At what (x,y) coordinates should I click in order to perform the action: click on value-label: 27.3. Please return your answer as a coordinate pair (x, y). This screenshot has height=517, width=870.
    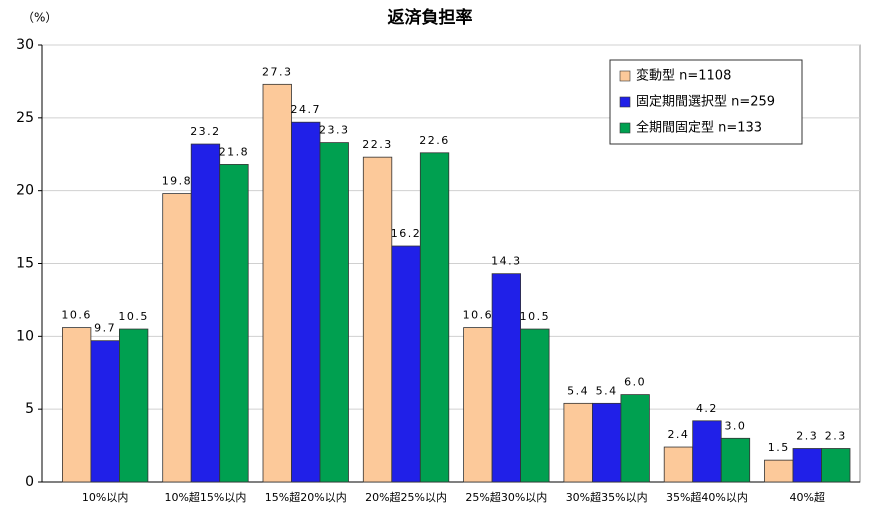
    Looking at the image, I should click on (277, 71).